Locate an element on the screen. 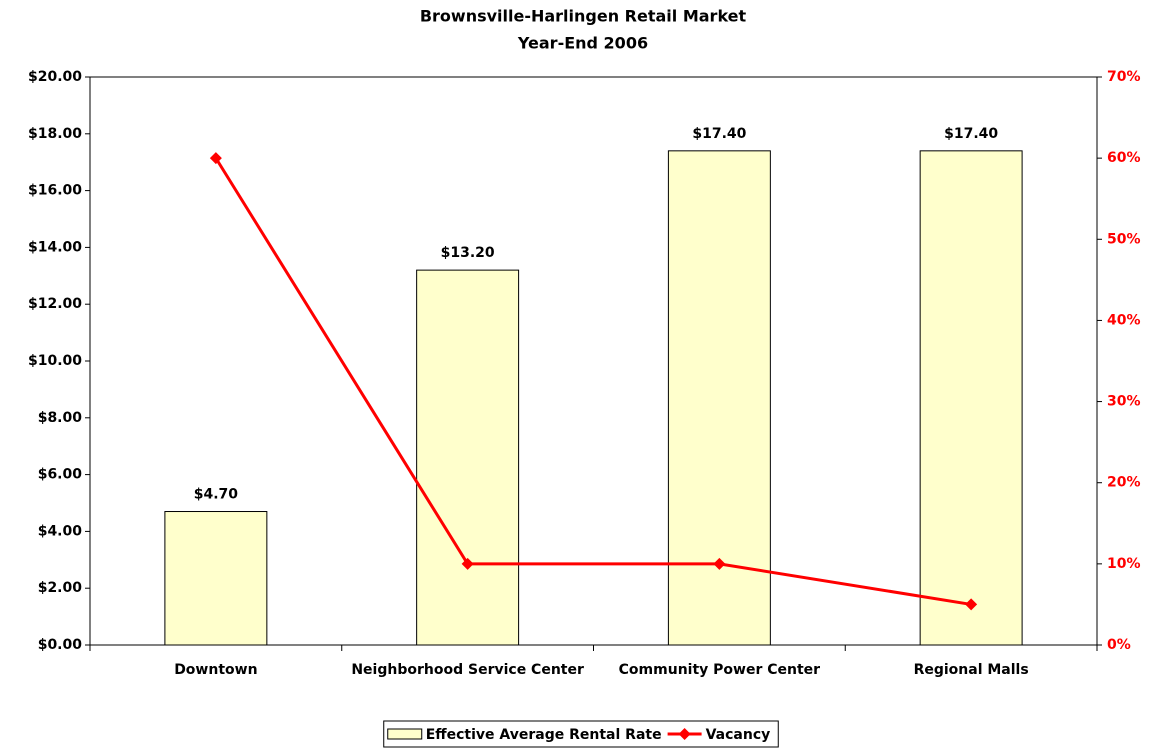 The height and width of the screenshot is (753, 1167). legend-label: Effective Average Rental Rate is located at coordinates (544, 735).